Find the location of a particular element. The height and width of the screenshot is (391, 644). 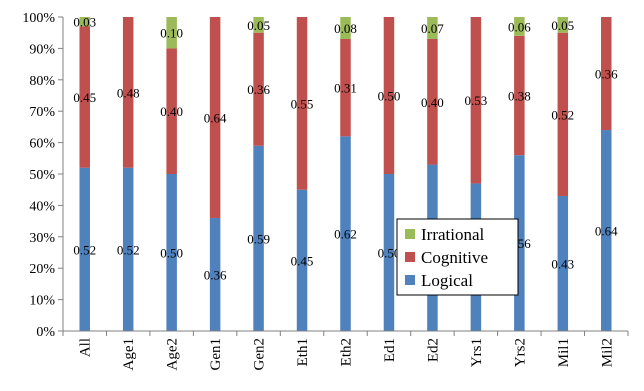

x-tick-label: Age1 is located at coordinates (129, 354).